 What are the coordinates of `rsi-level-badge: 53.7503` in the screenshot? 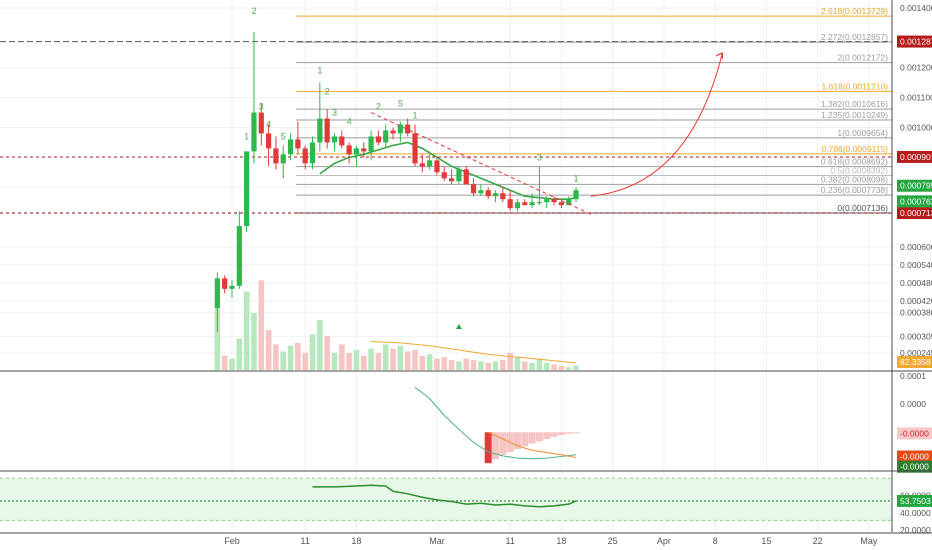 It's located at (914, 500).